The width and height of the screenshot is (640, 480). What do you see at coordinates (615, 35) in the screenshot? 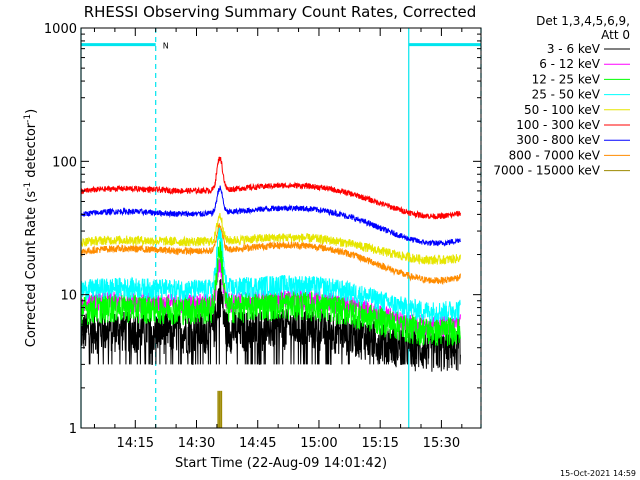
I see `legend-header-line-2: Att 0` at bounding box center [615, 35].